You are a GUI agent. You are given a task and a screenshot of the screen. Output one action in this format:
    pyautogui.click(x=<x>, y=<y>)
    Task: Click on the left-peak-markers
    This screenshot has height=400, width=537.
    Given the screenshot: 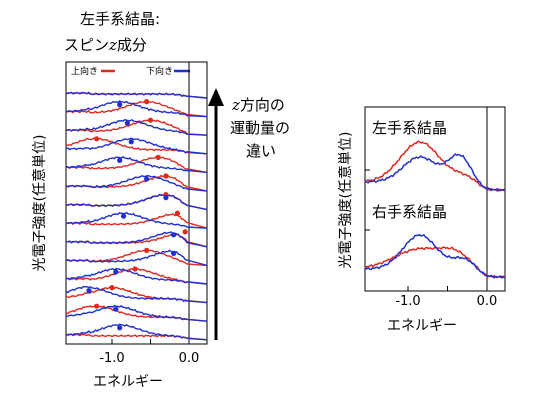 What is the action you would take?
    pyautogui.click(x=137, y=215)
    